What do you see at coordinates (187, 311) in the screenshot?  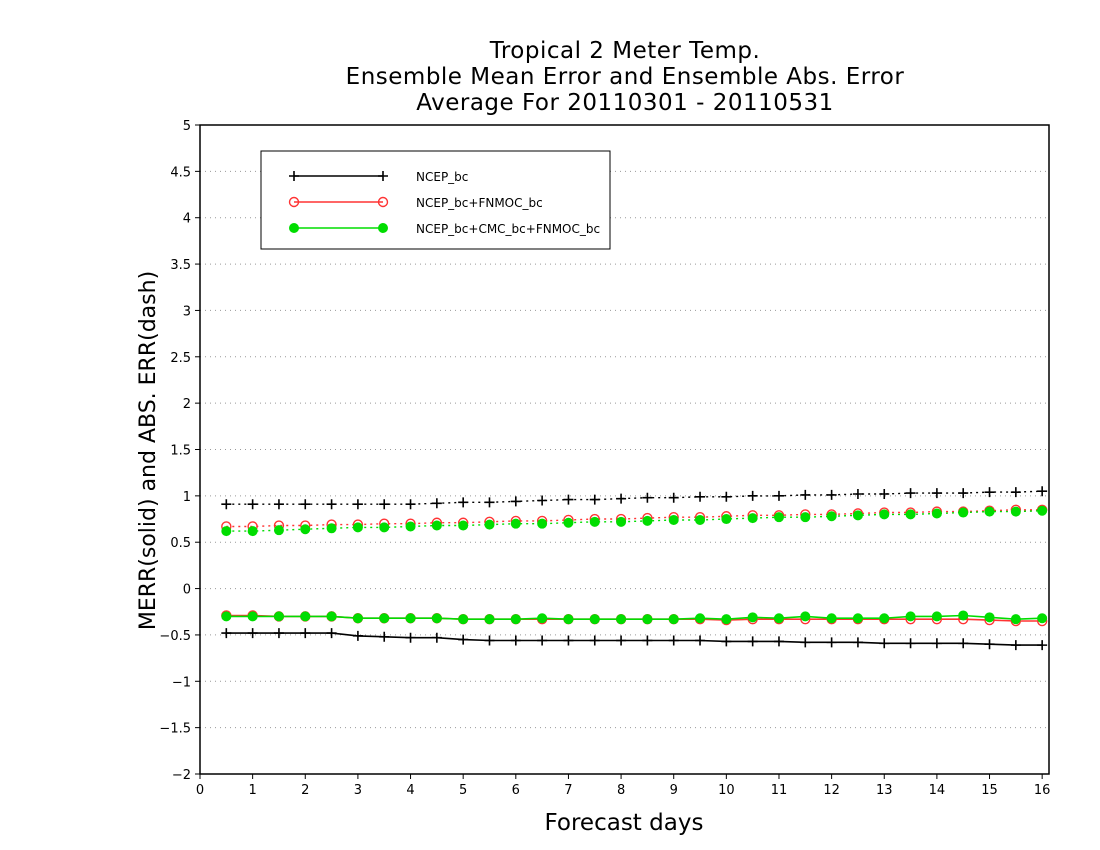 I see `y-tick-label-10: 3` at bounding box center [187, 311].